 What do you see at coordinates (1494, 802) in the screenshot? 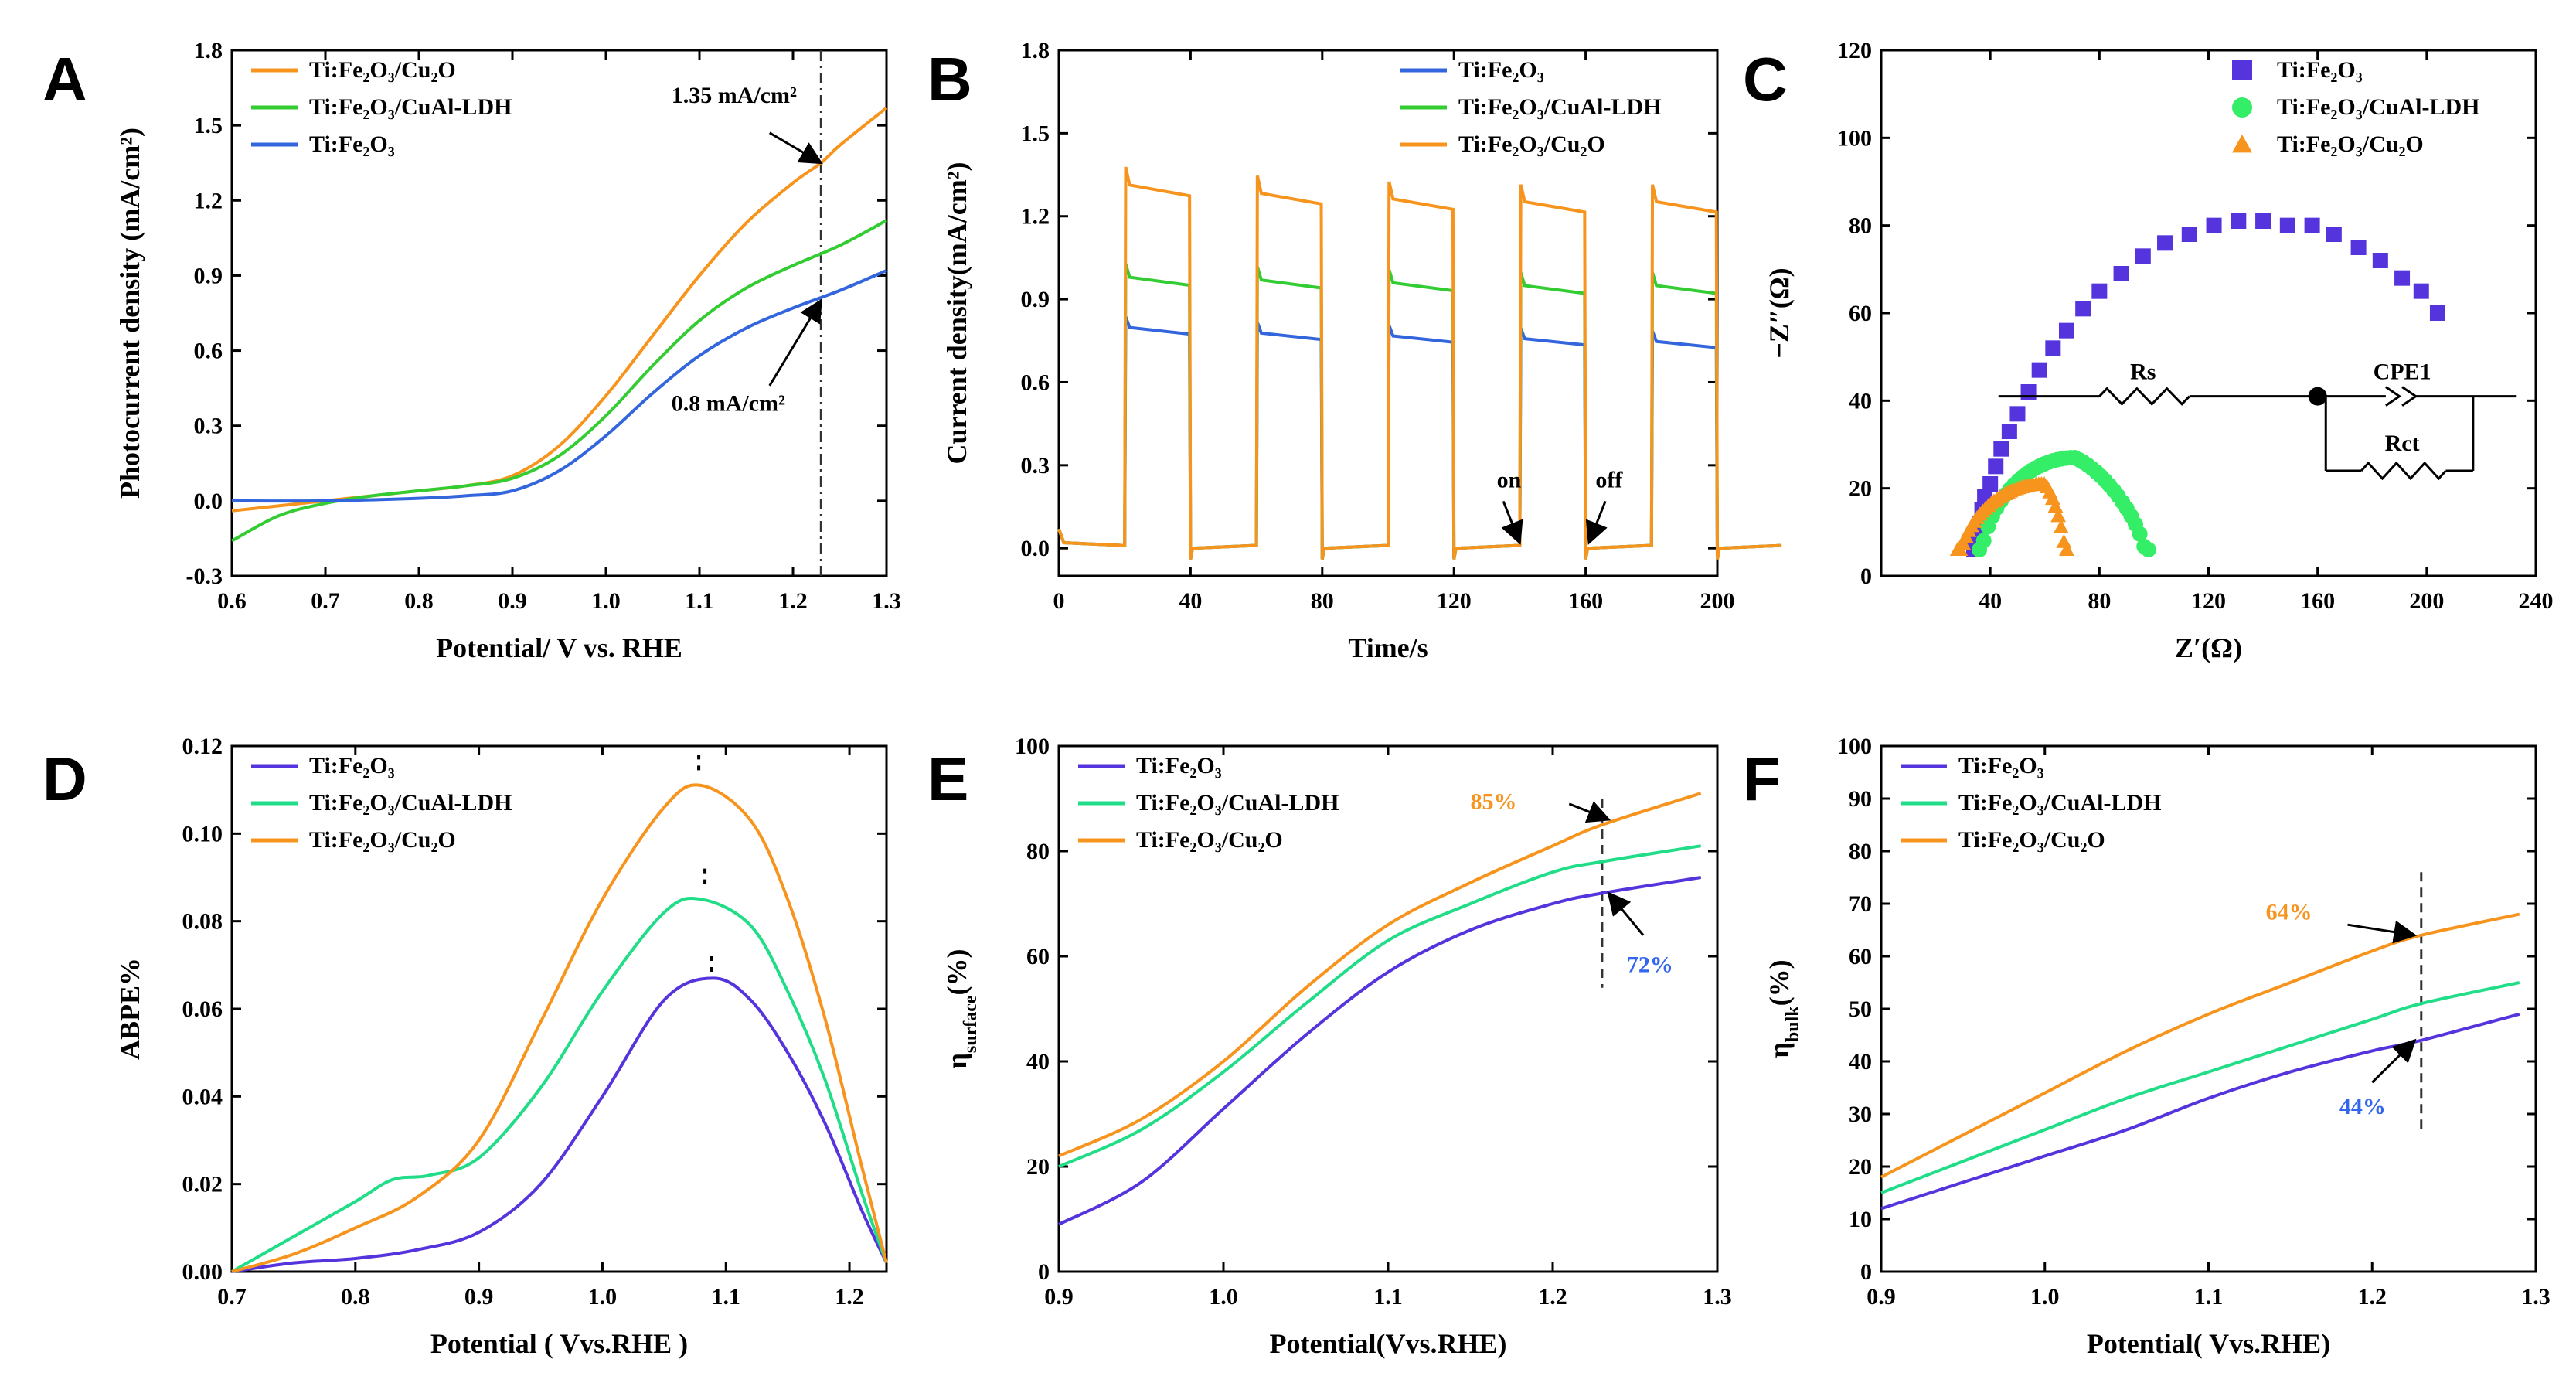
I see `annotation-label: 85%` at bounding box center [1494, 802].